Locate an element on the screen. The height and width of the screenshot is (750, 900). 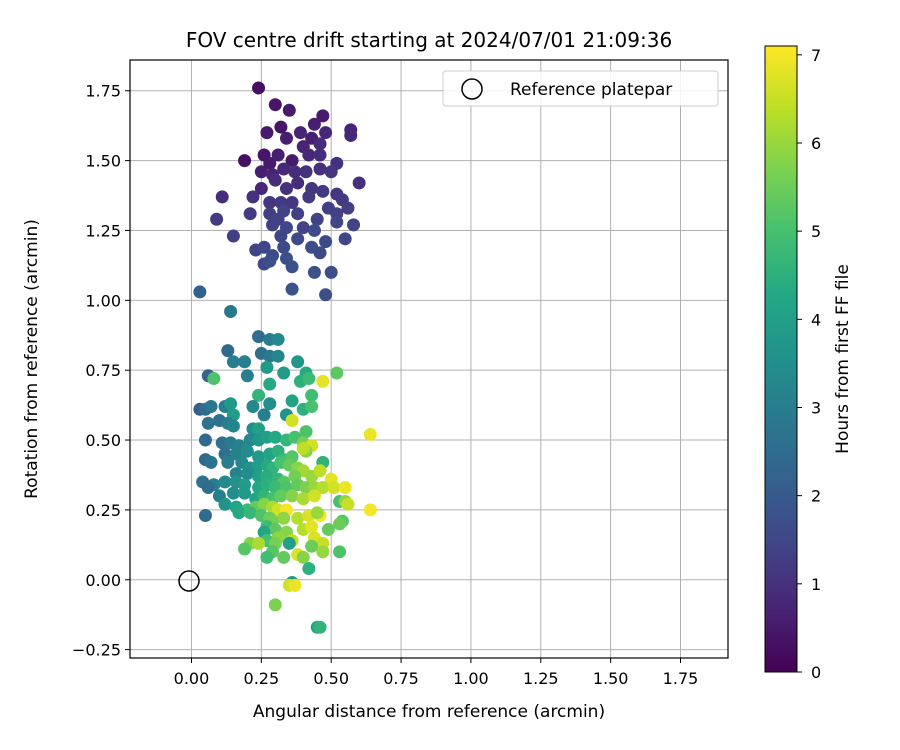
y-tick-label: 0.50 is located at coordinates (103, 440).